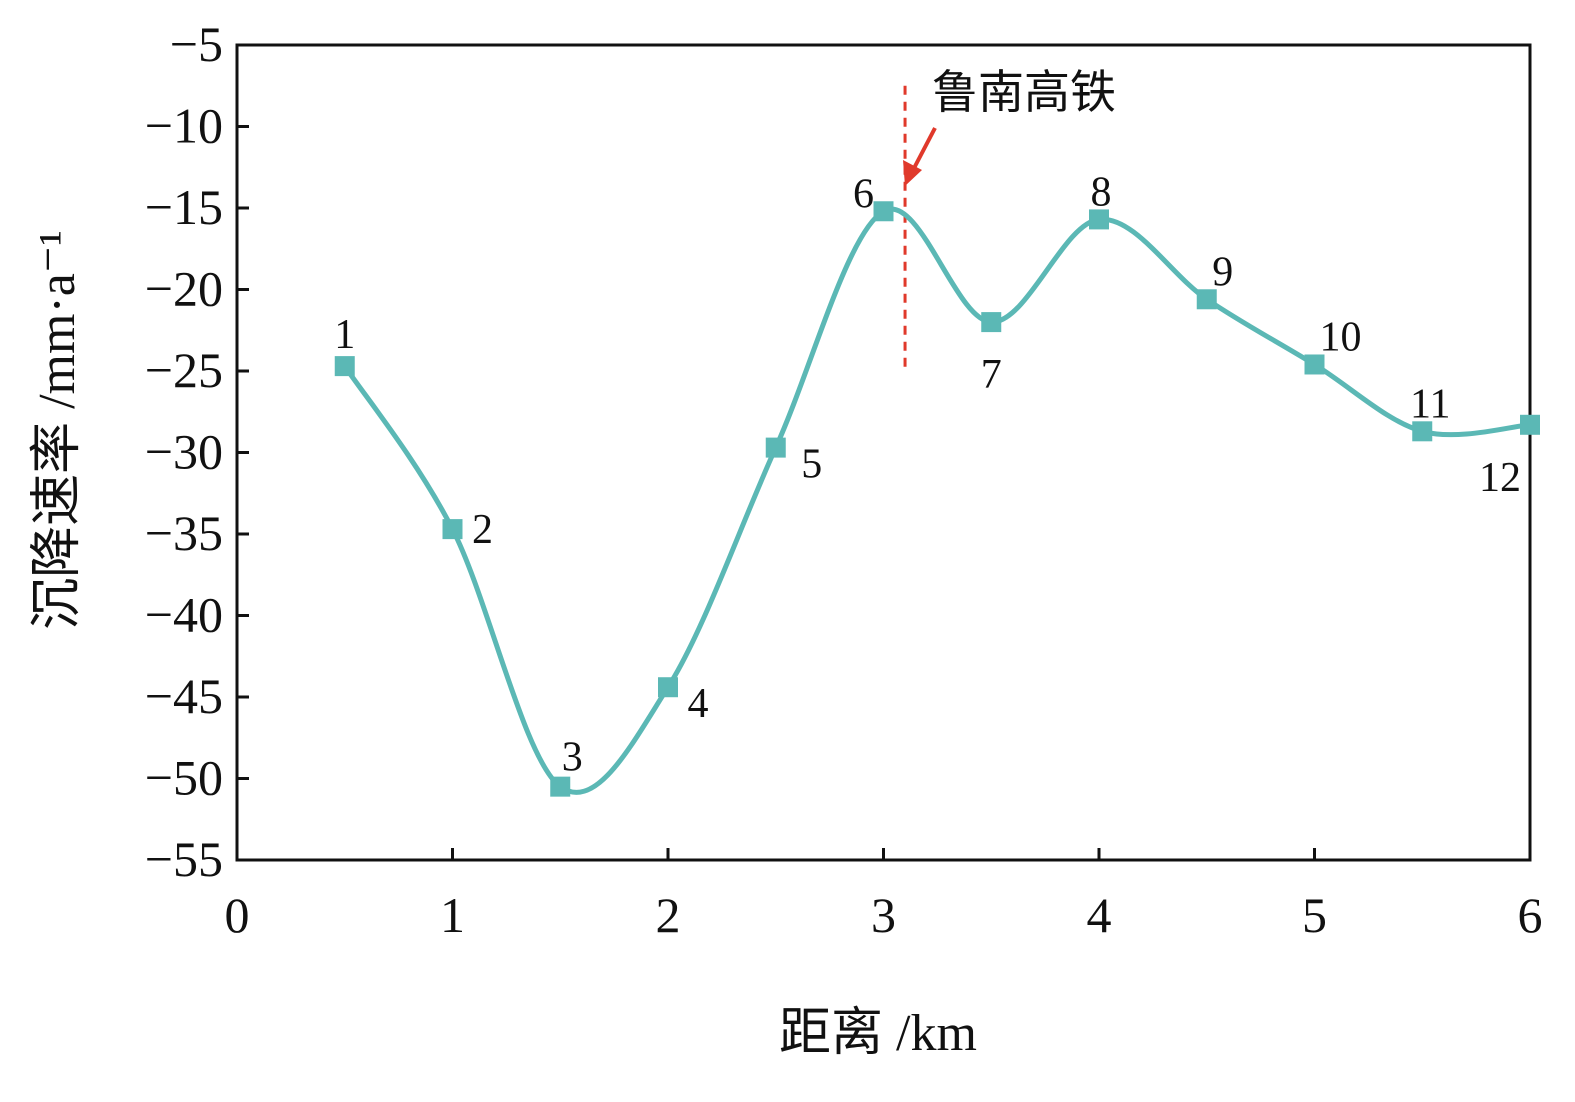 The width and height of the screenshot is (1575, 1102). Describe the element at coordinates (668, 915) in the screenshot. I see `x-tick-label: 2` at that location.